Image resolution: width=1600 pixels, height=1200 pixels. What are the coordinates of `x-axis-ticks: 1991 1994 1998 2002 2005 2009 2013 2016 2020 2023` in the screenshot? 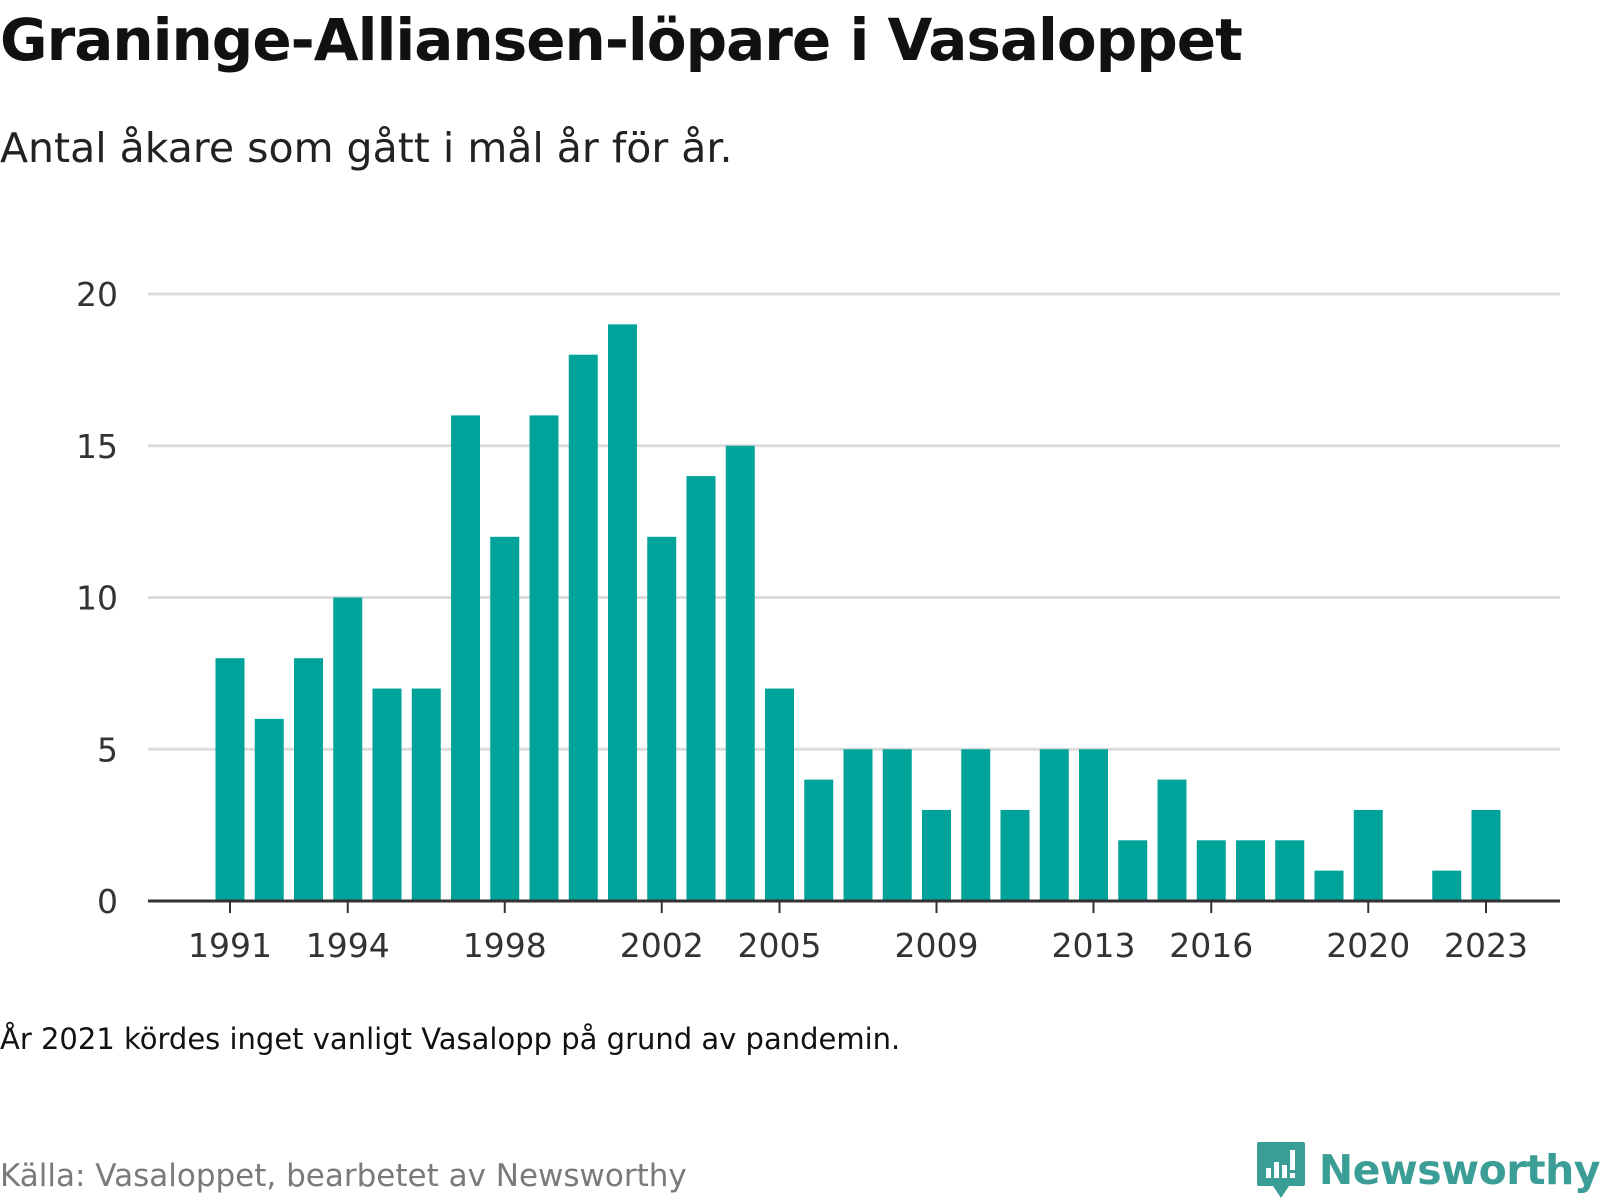 It's located at (858, 930).